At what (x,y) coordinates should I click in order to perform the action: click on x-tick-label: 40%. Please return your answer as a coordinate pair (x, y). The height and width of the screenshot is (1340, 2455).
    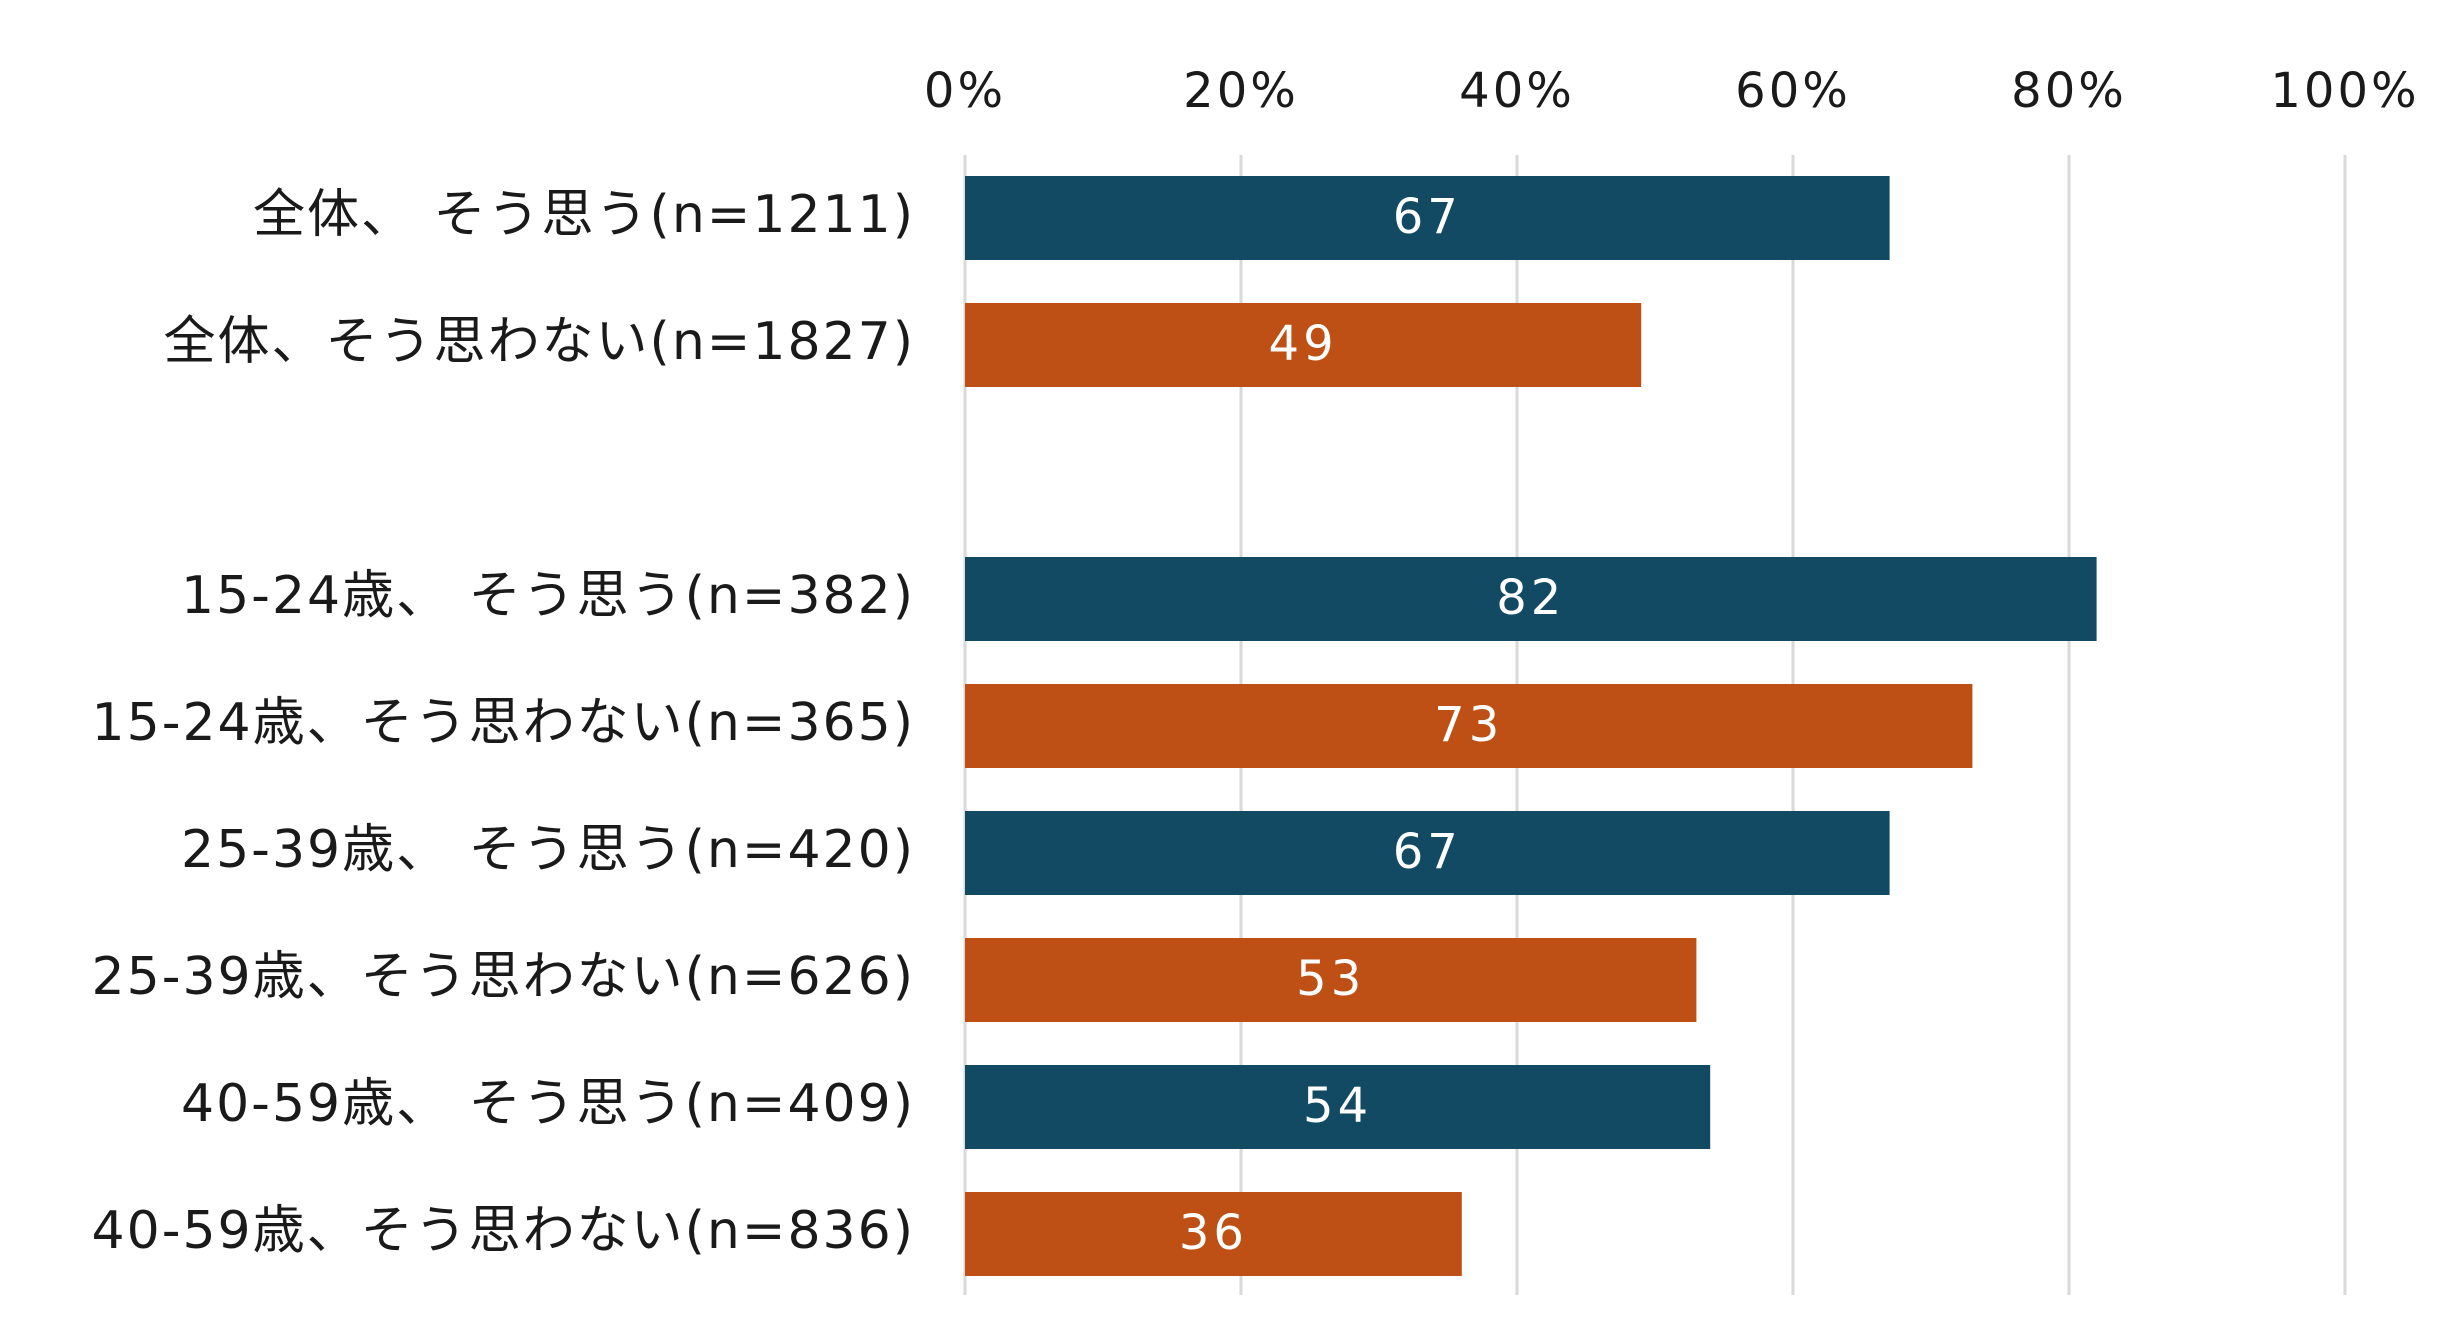
    Looking at the image, I should click on (1517, 91).